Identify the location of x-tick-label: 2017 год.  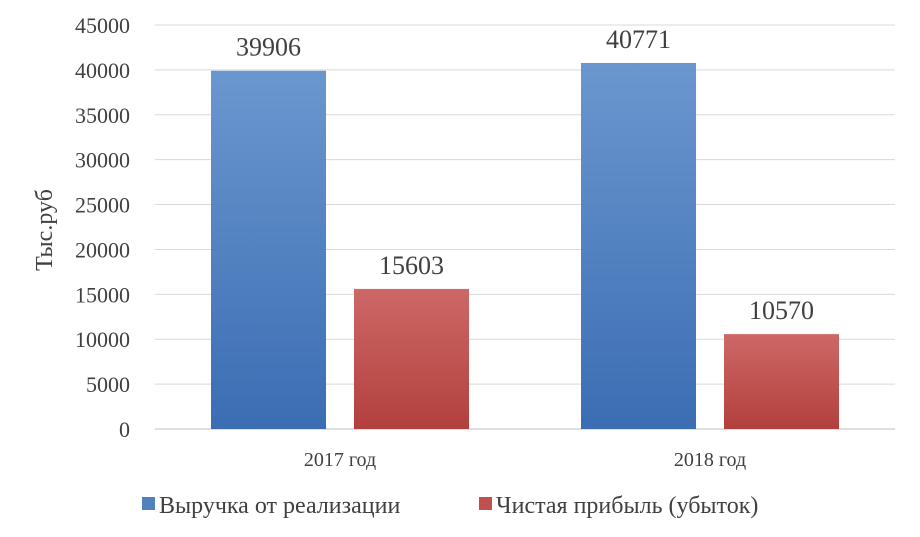
(340, 460).